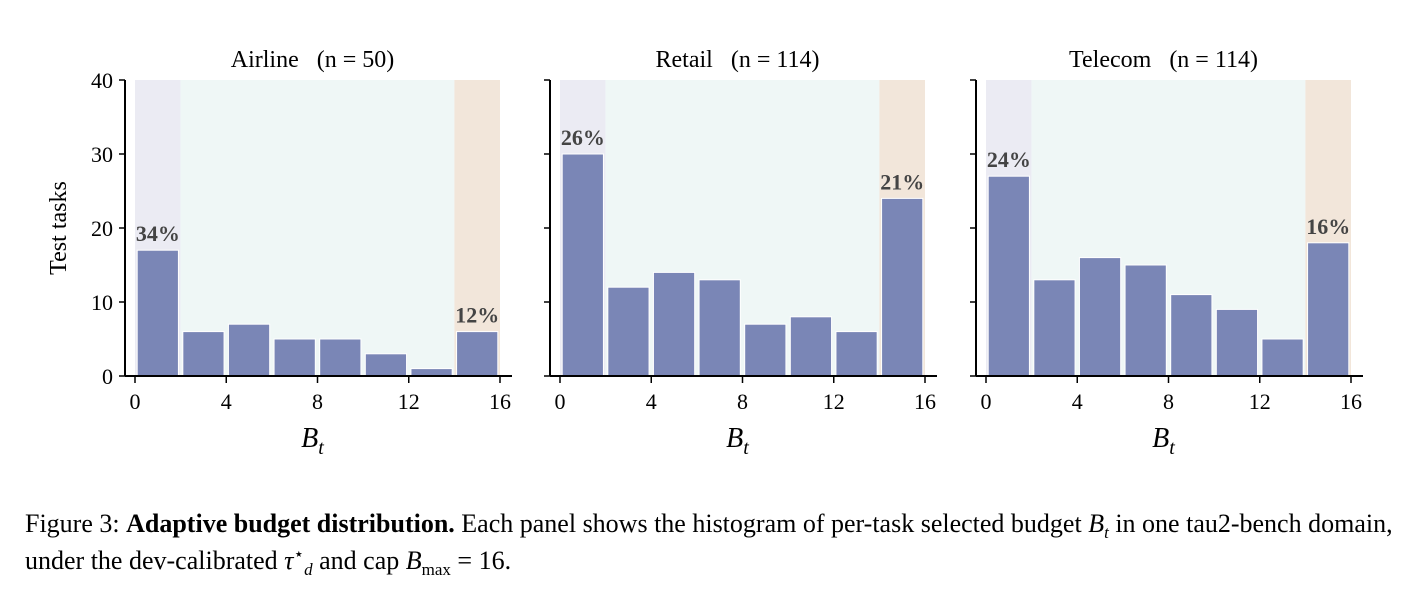  What do you see at coordinates (734, 438) in the screenshot?
I see `panel-2-x-axis-label-main: B` at bounding box center [734, 438].